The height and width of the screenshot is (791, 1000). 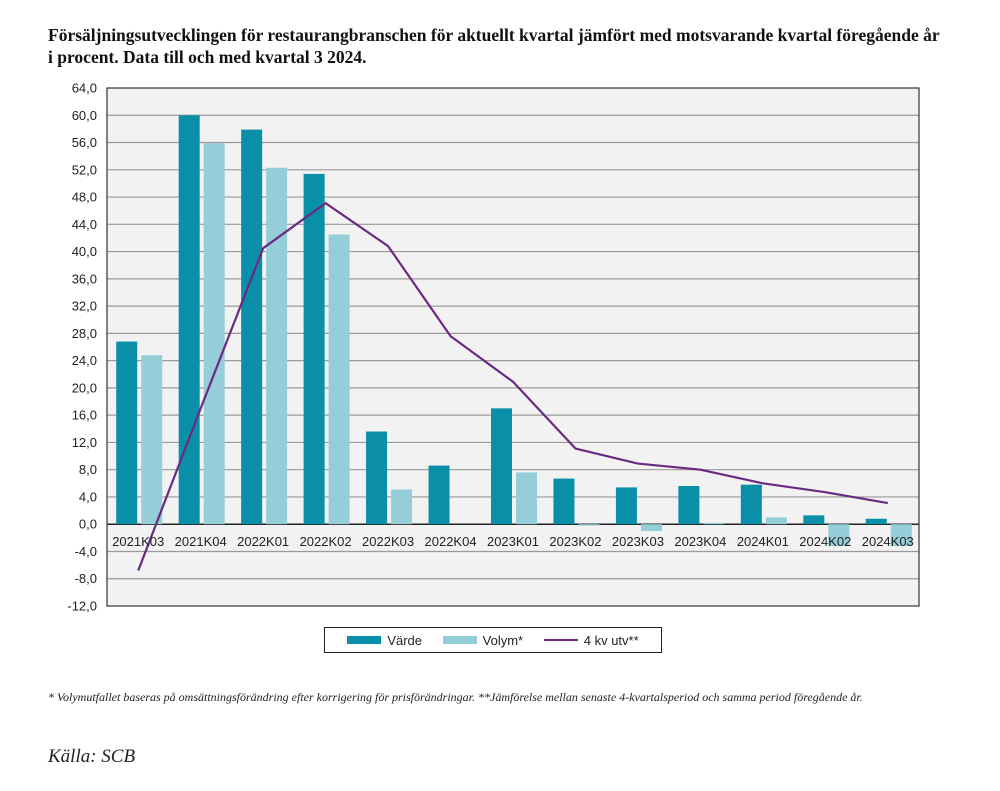 What do you see at coordinates (339, 379) in the screenshot?
I see `bar-volym-2022K02` at bounding box center [339, 379].